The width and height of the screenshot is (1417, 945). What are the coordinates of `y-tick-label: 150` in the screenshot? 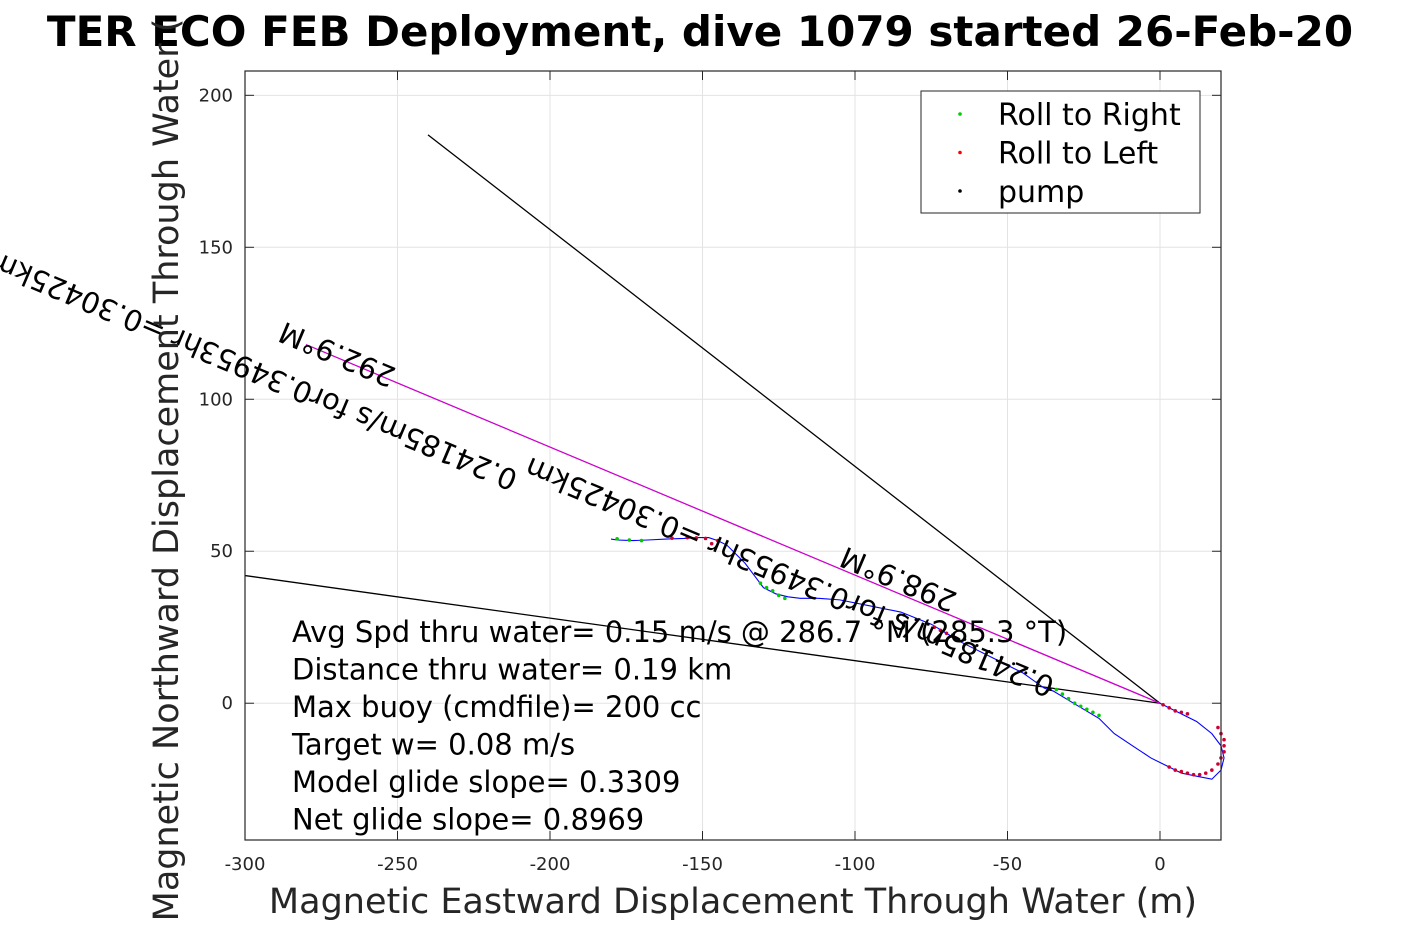 It's located at (216, 247).